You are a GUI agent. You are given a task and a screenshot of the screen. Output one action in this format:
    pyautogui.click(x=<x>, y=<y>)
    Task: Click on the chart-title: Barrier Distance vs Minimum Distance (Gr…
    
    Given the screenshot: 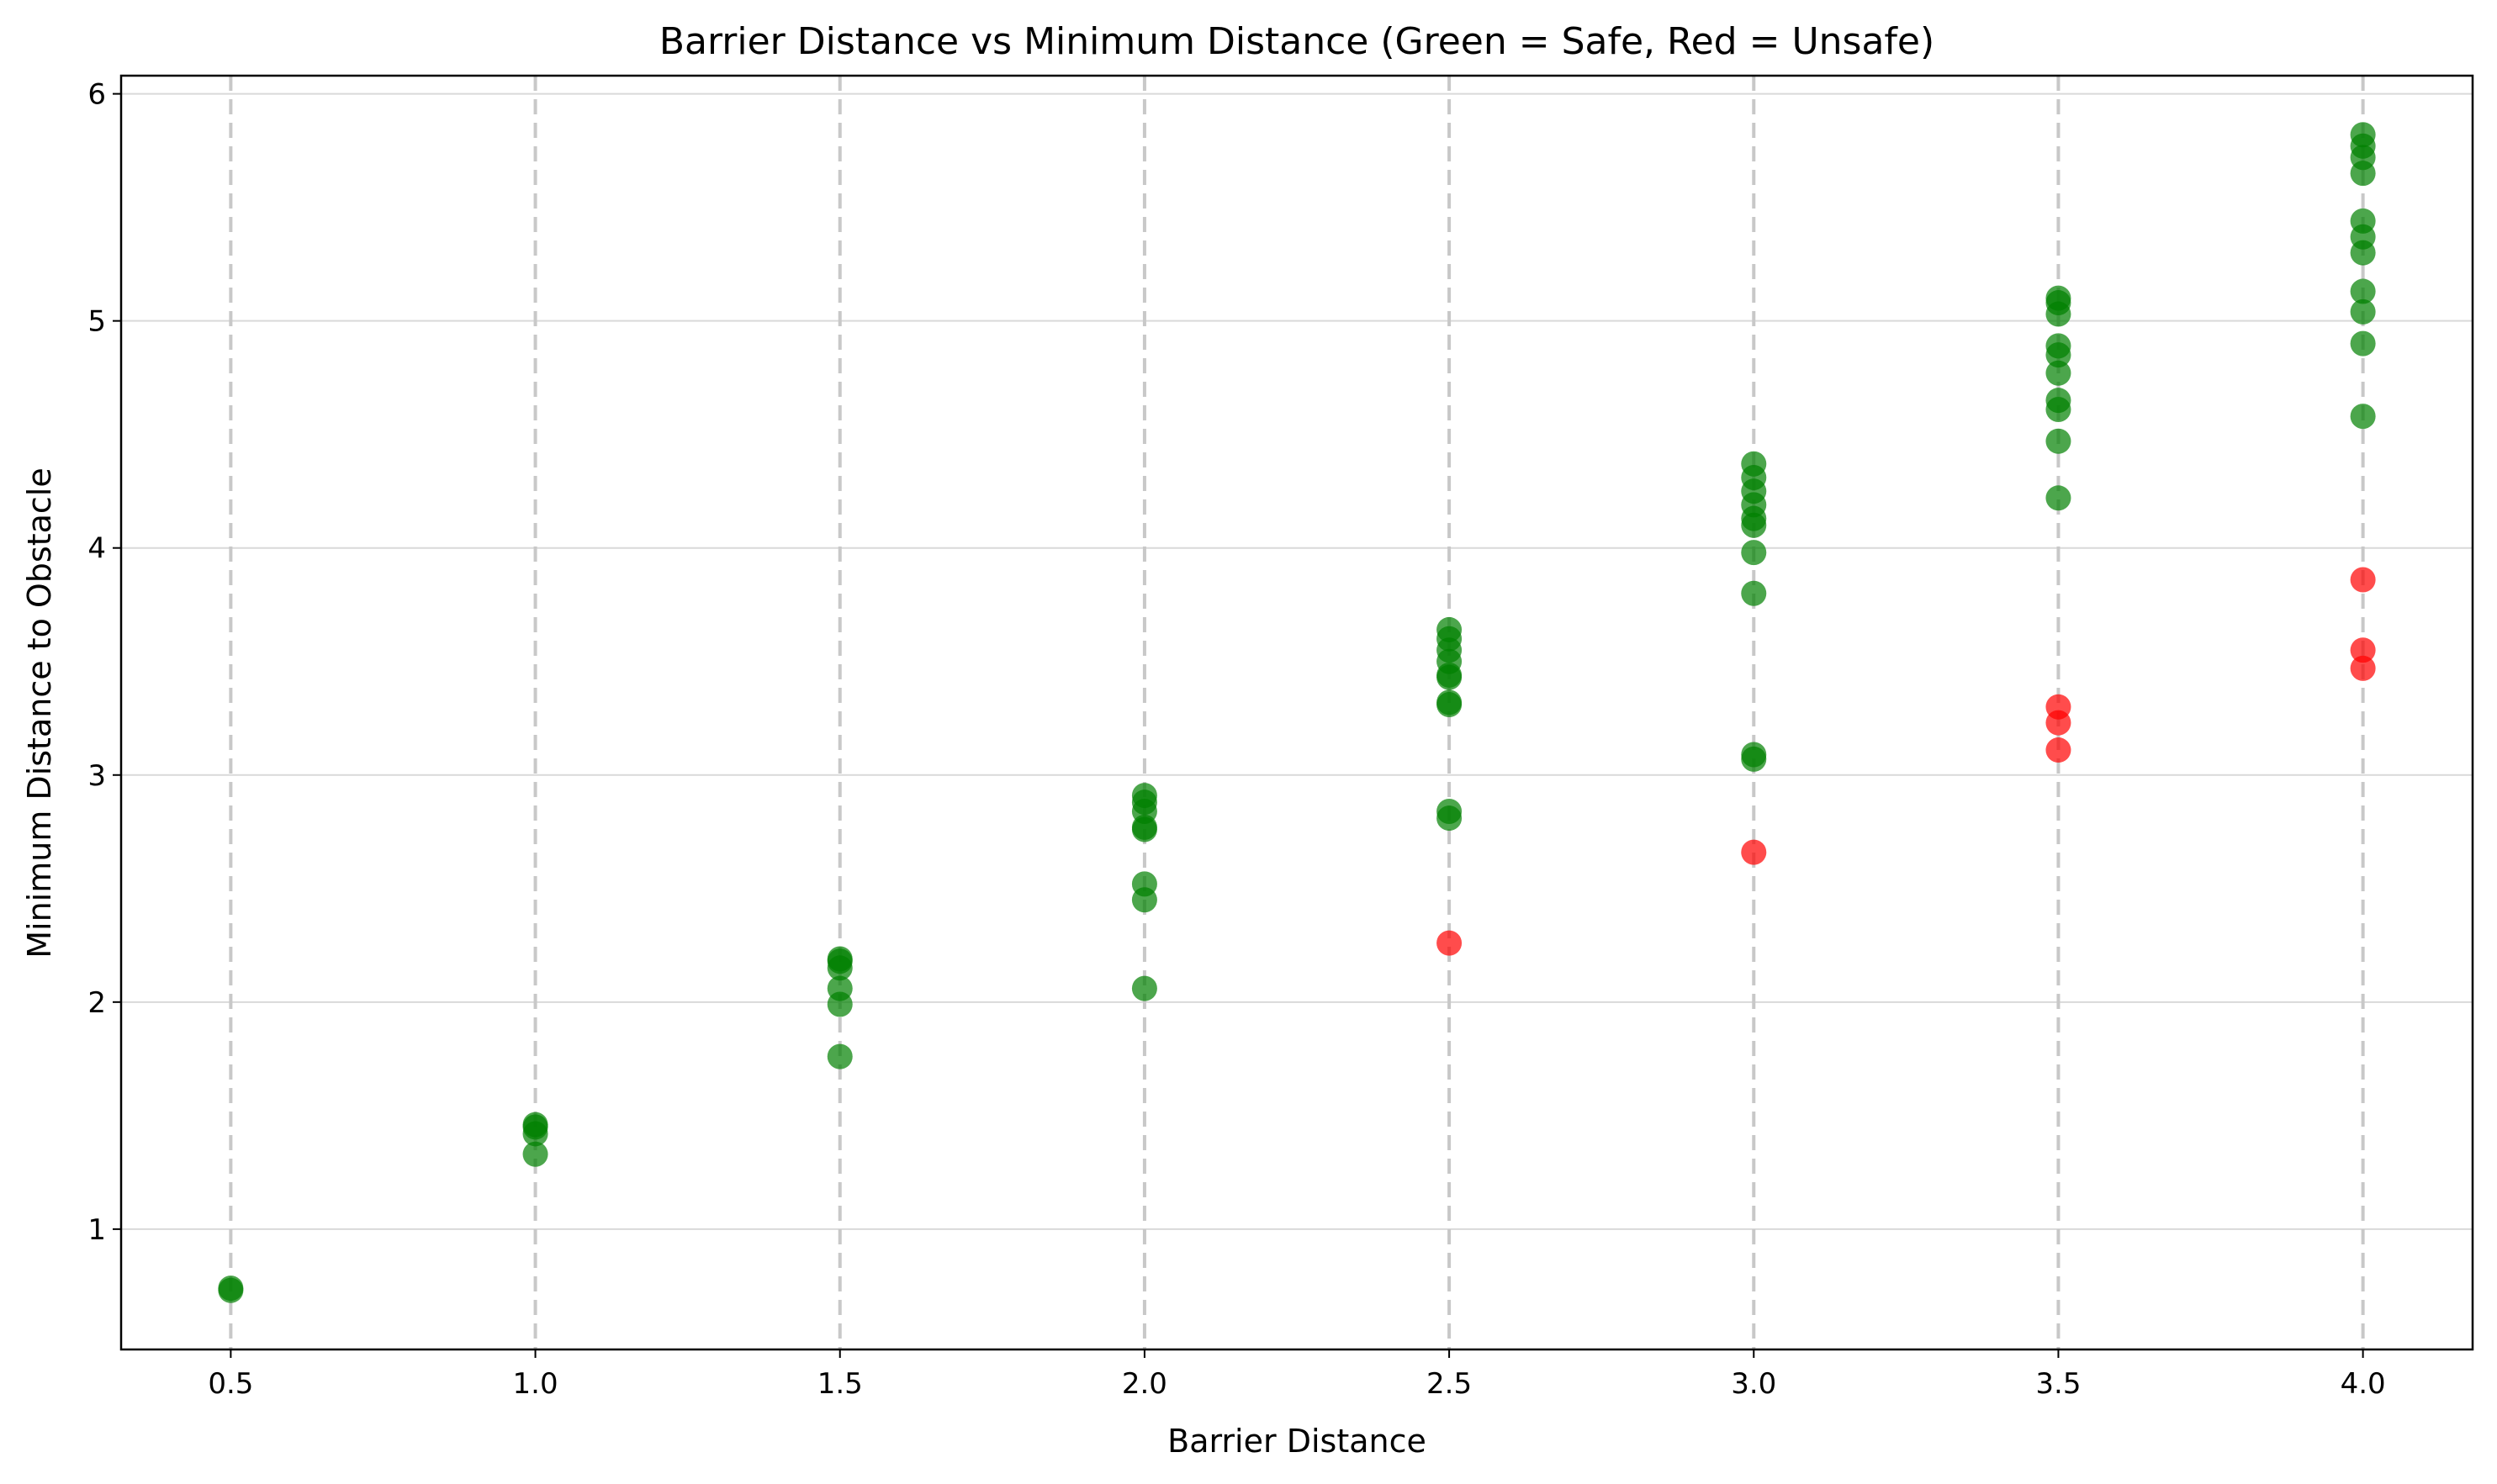 What is the action you would take?
    pyautogui.click(x=1297, y=41)
    